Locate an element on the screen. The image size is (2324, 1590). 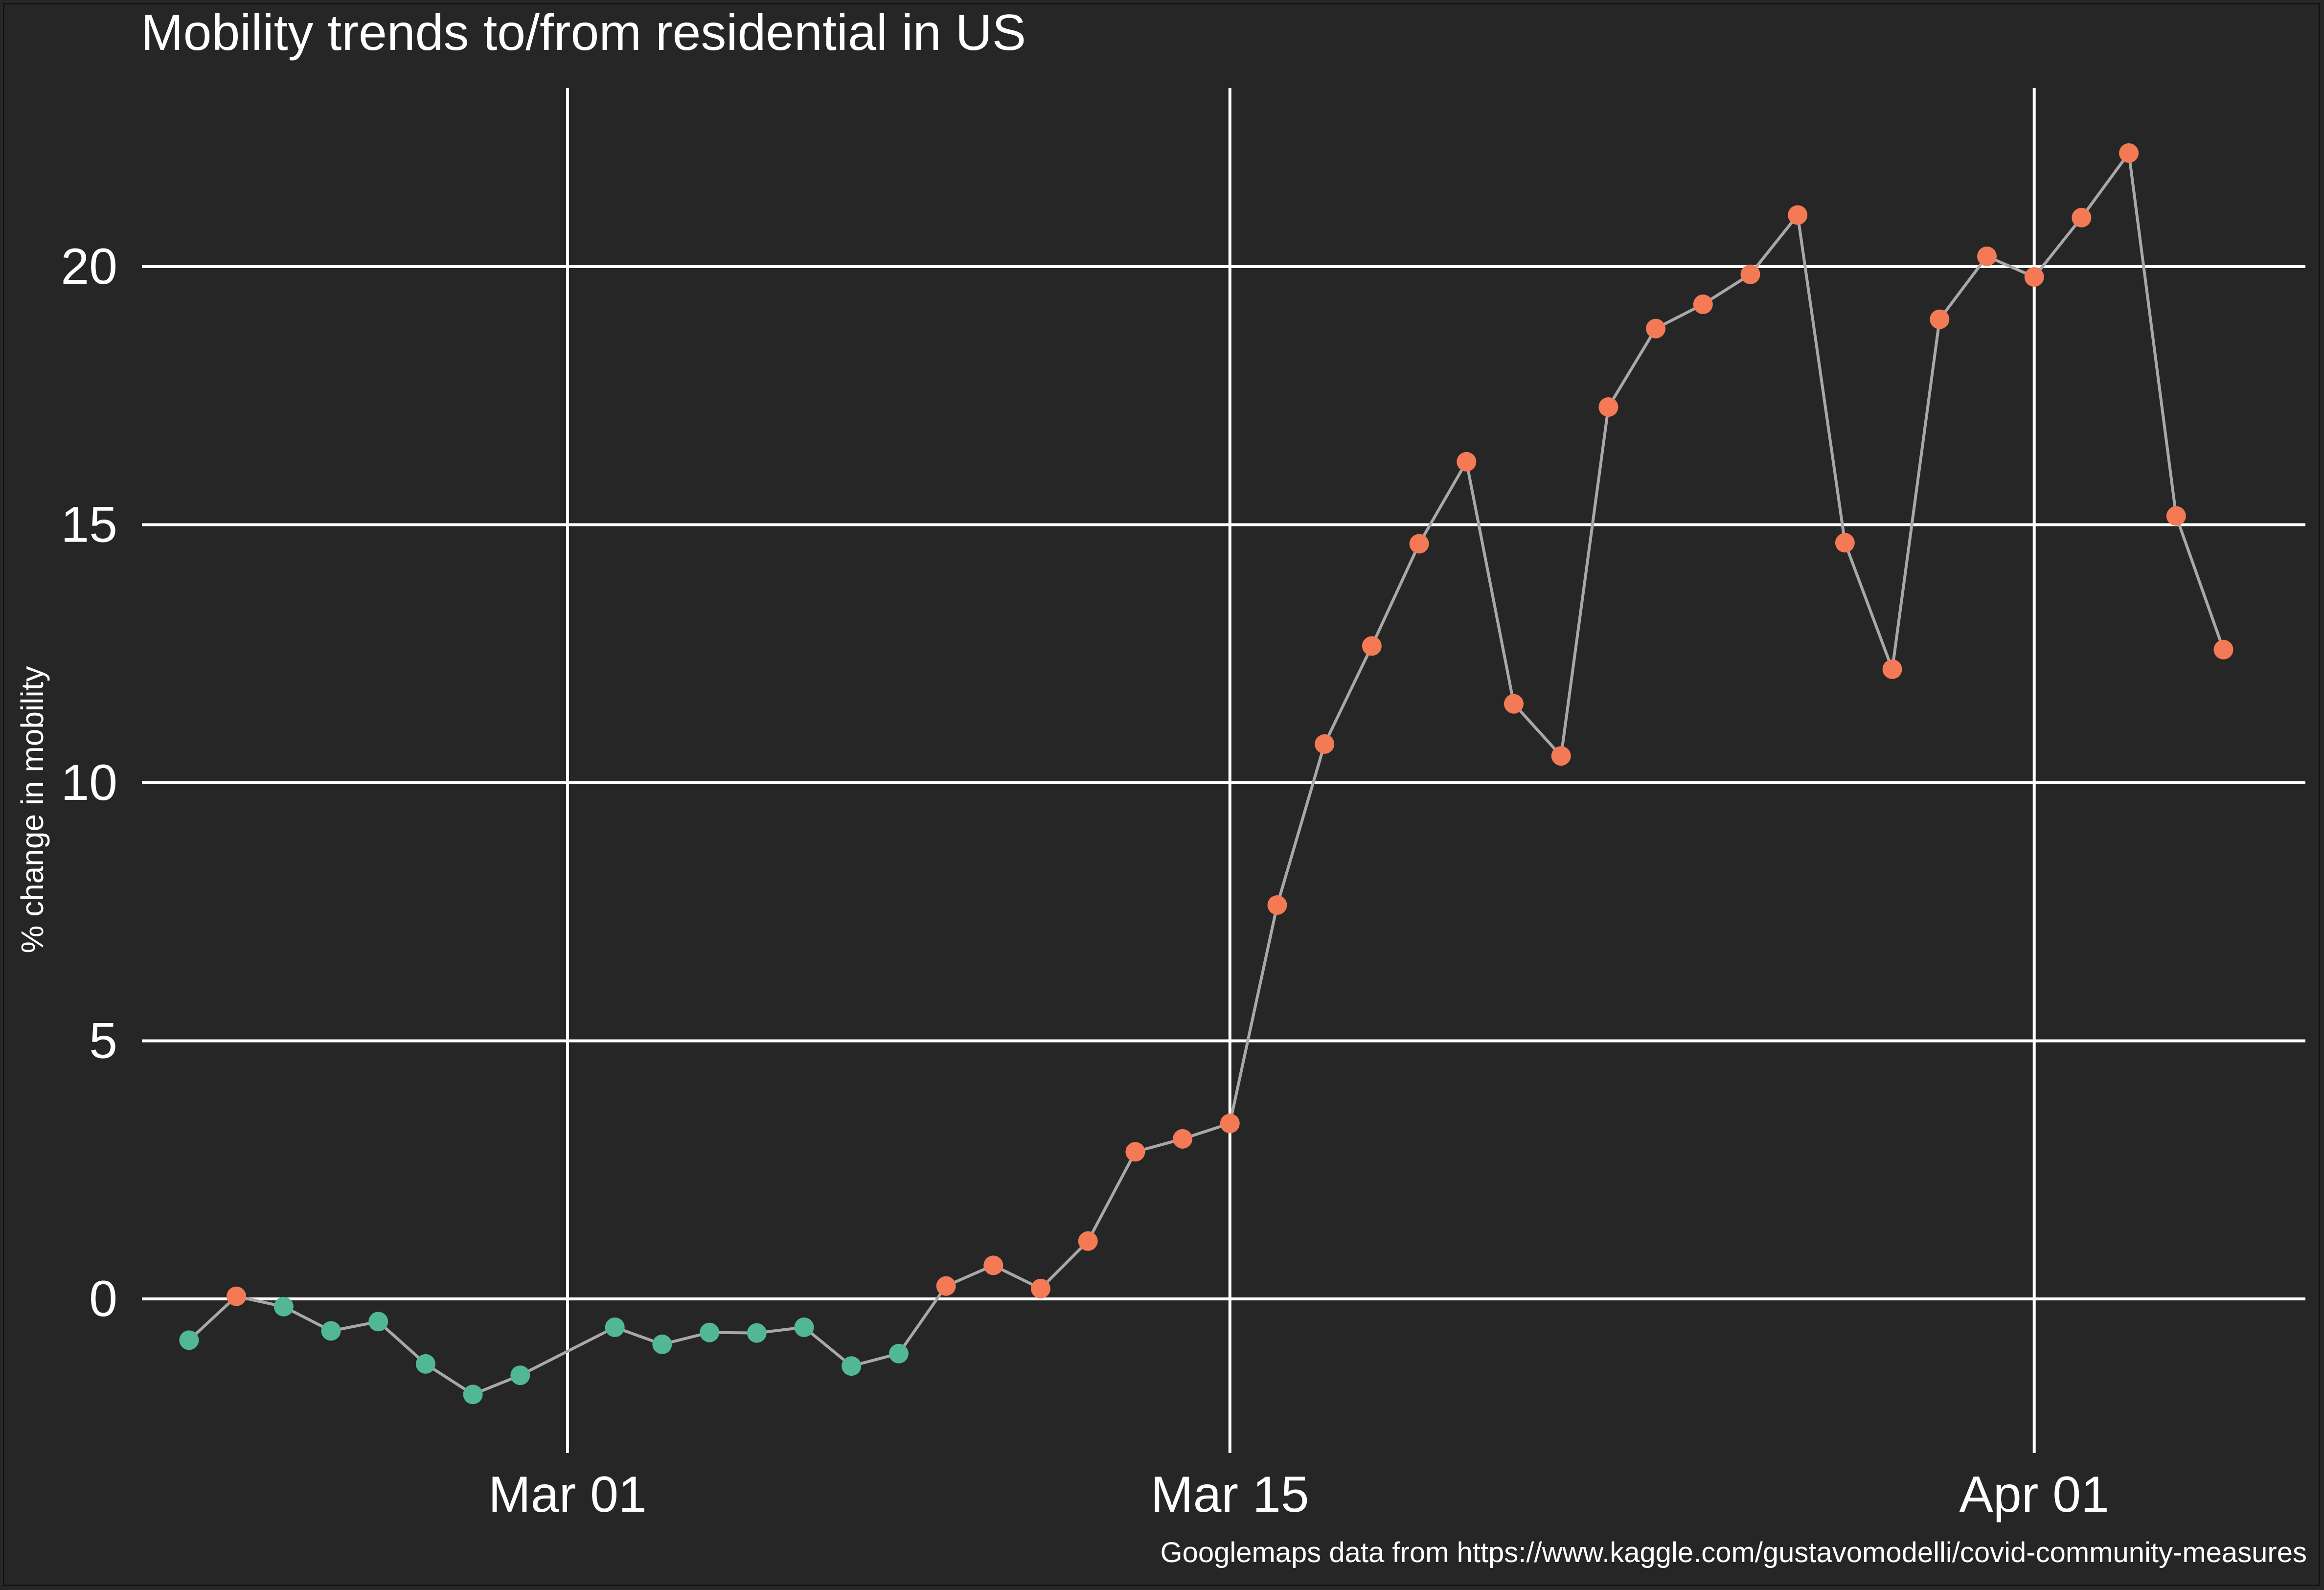
x-tick-label: Mar 15 is located at coordinates (1230, 1495).